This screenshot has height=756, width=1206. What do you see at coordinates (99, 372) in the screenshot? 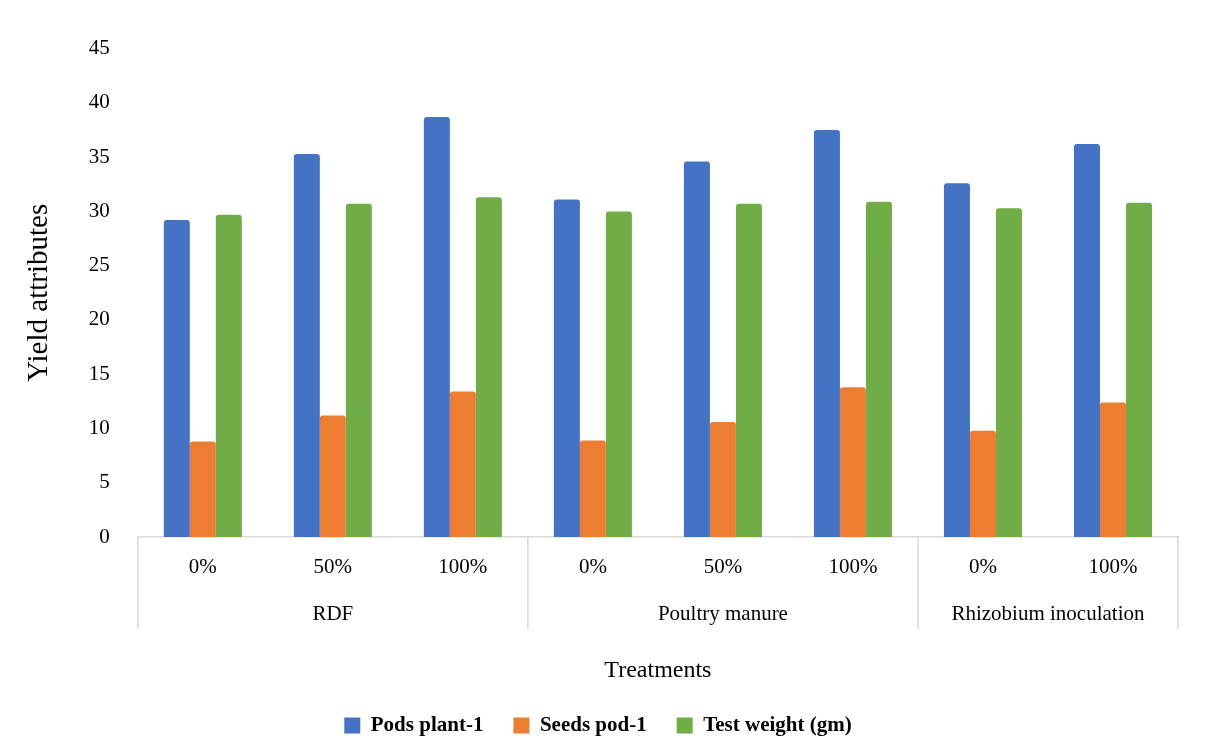
I see `y-tick-label: 15` at bounding box center [99, 372].